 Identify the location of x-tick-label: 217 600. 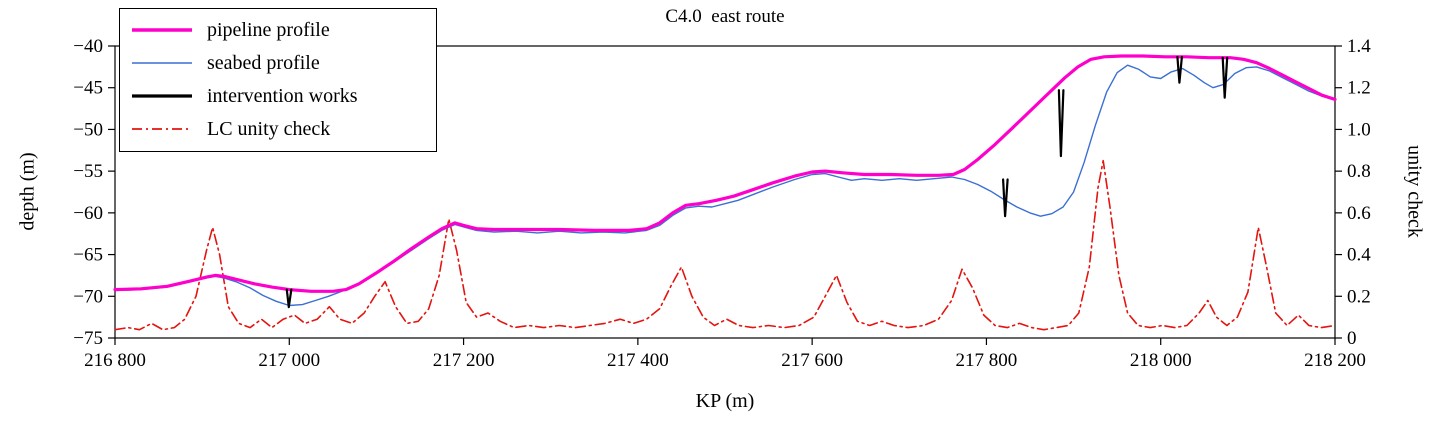
(812, 360).